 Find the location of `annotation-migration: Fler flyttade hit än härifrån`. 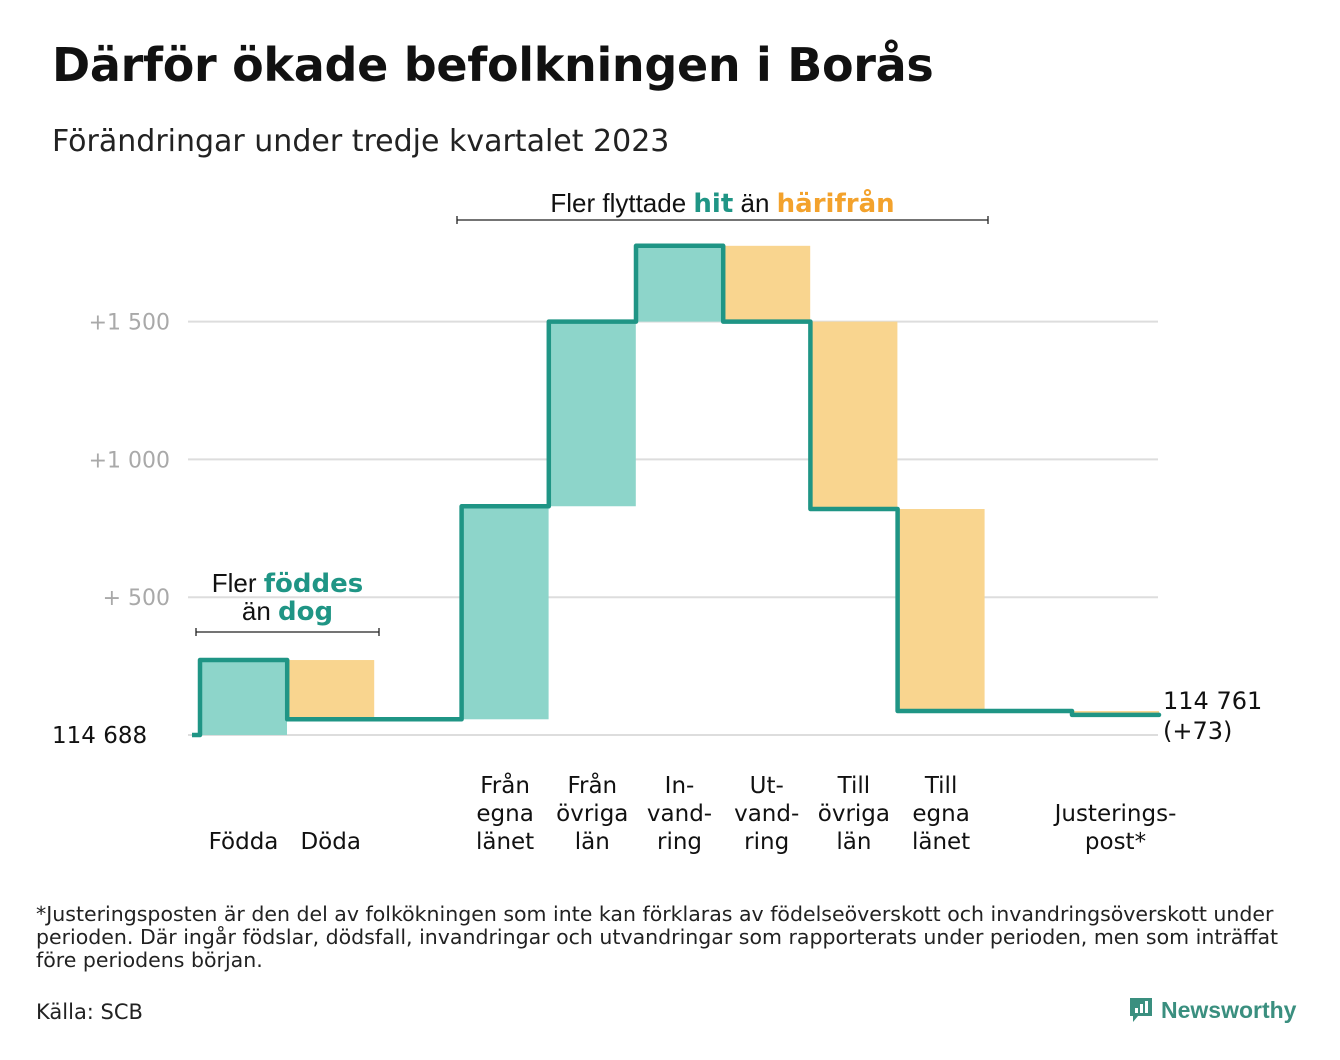

annotation-migration: Fler flyttade hit än härifrån is located at coordinates (722, 203).